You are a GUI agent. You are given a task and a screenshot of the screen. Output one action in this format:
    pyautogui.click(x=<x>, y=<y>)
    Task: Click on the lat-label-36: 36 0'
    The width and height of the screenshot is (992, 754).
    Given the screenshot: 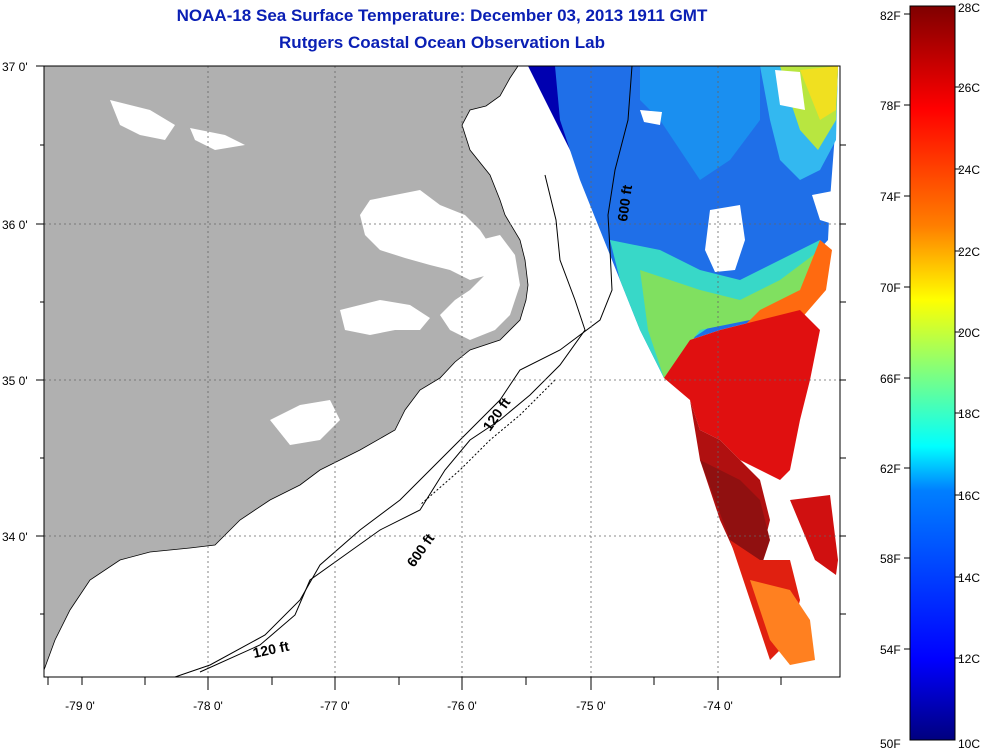 What is the action you would take?
    pyautogui.click(x=15, y=225)
    